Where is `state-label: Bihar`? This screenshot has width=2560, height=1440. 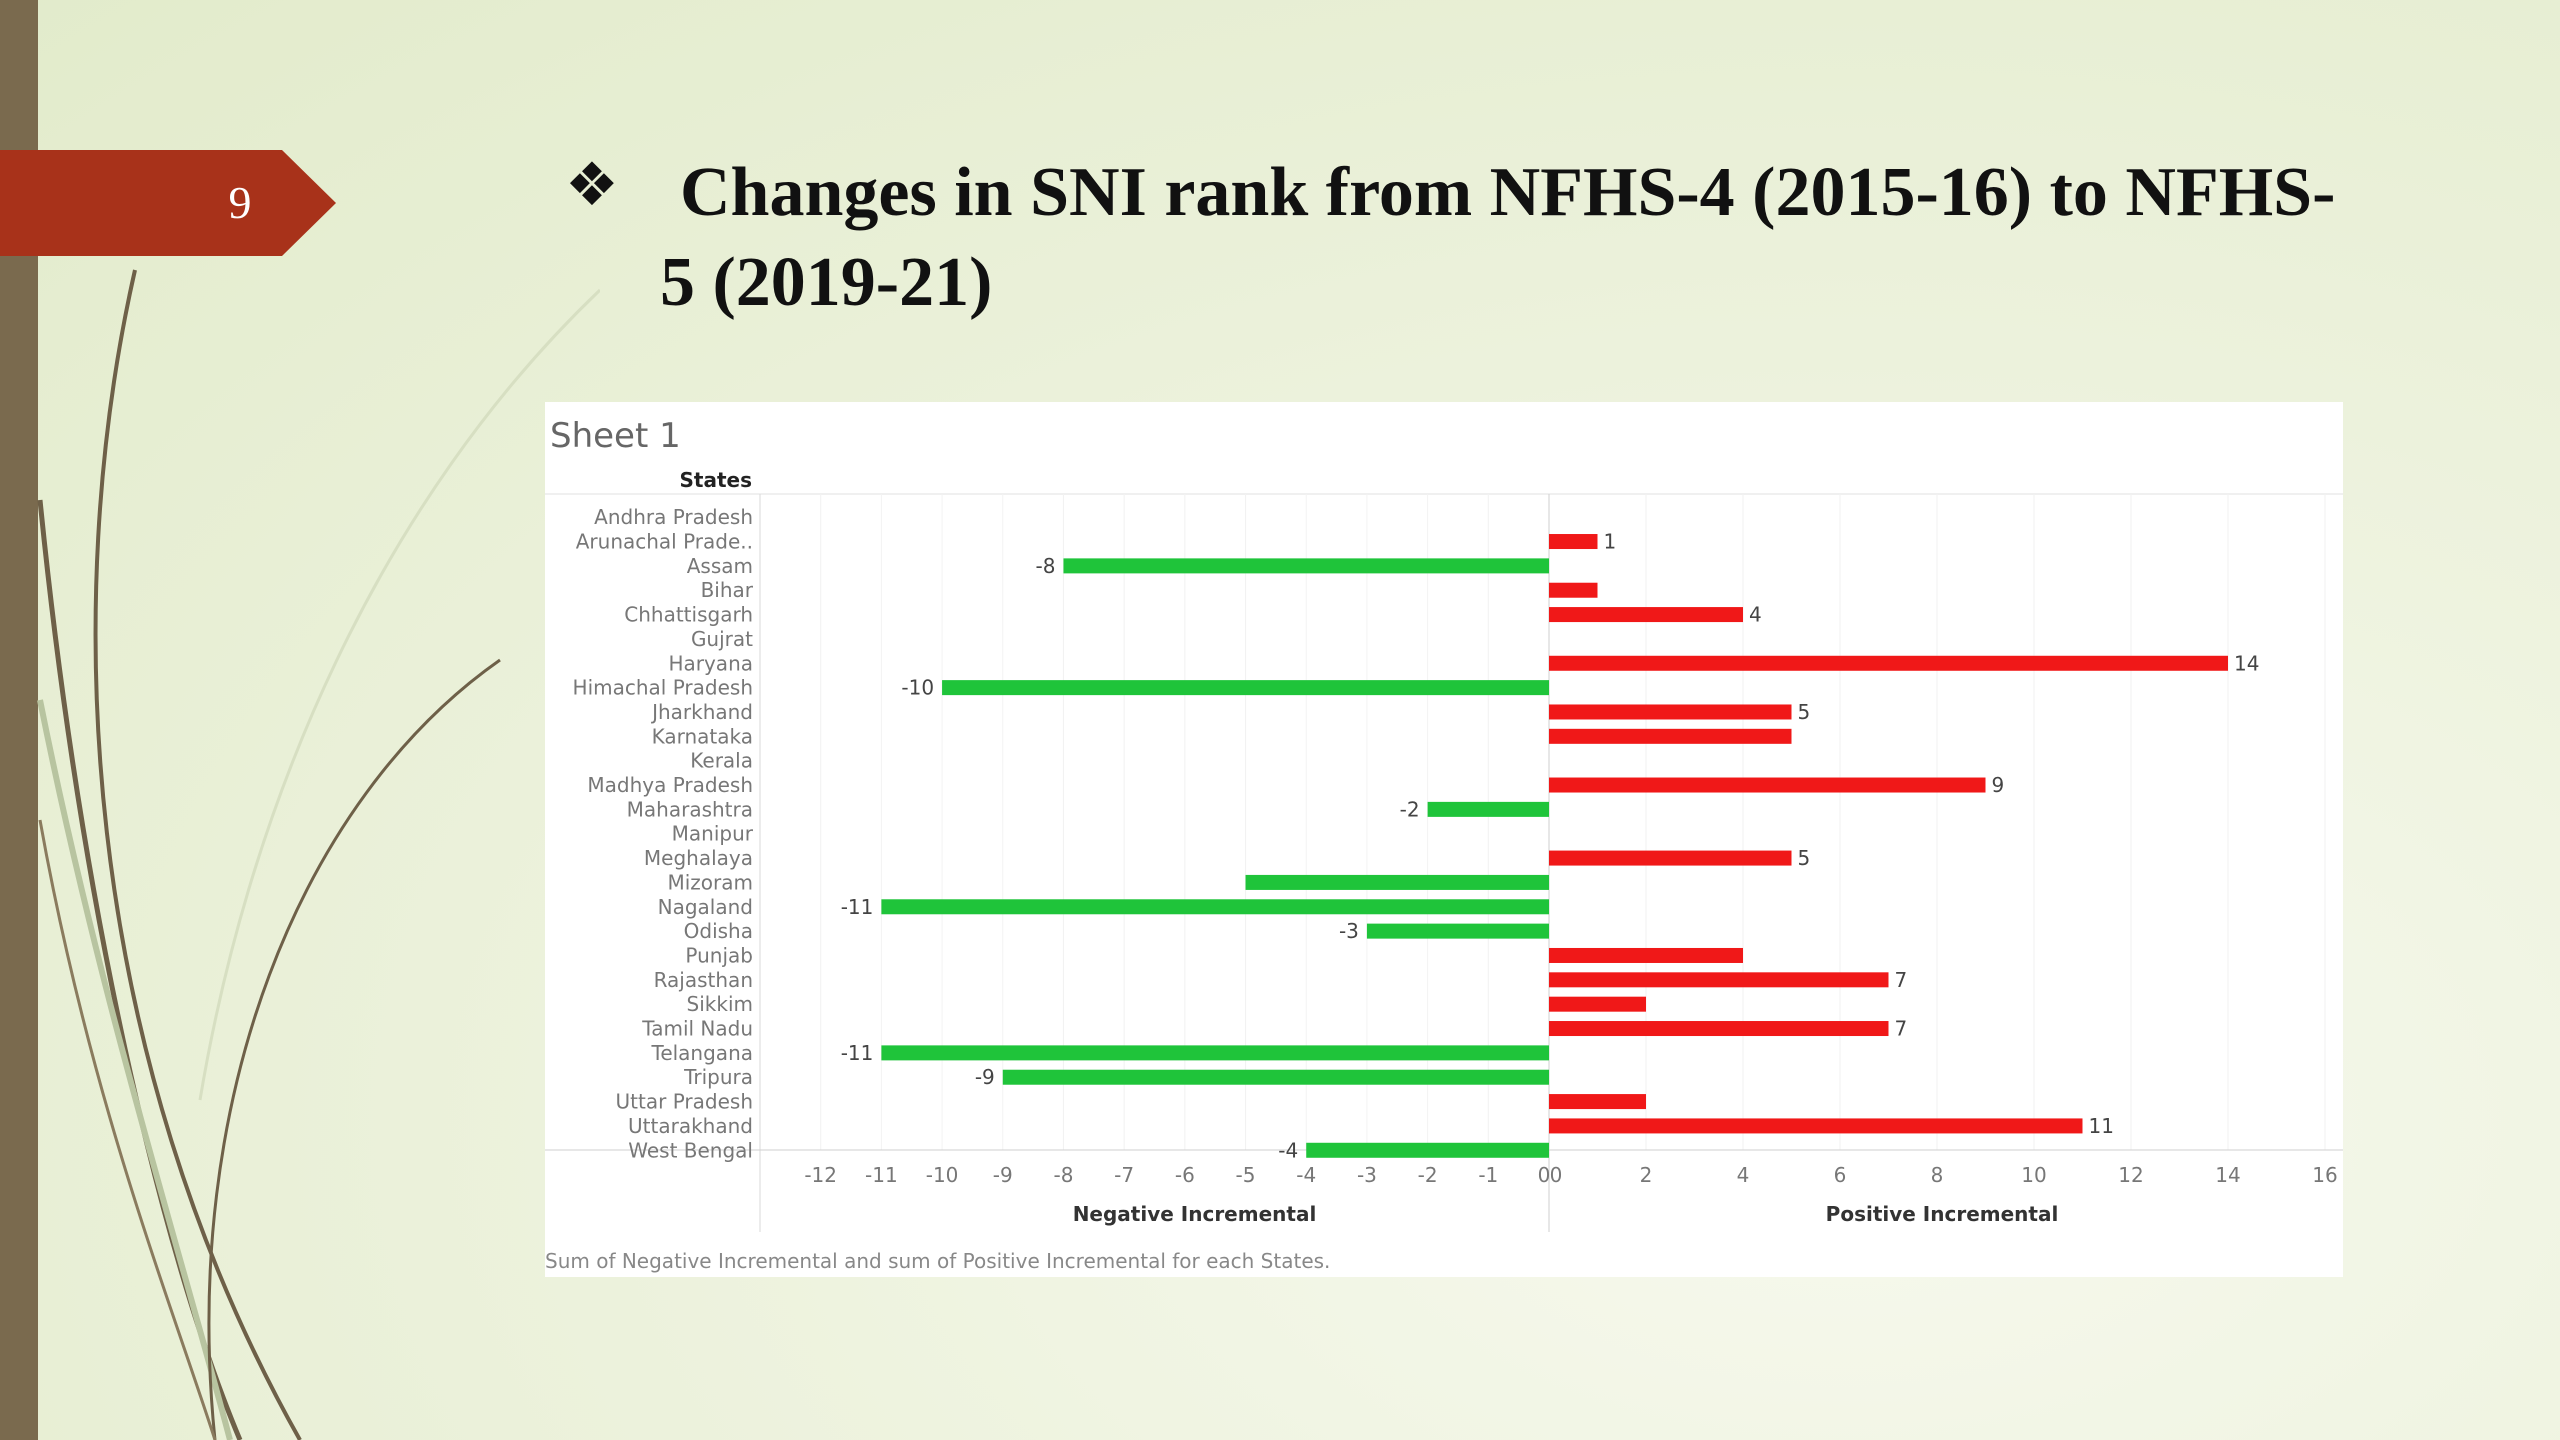 state-label: Bihar is located at coordinates (727, 590).